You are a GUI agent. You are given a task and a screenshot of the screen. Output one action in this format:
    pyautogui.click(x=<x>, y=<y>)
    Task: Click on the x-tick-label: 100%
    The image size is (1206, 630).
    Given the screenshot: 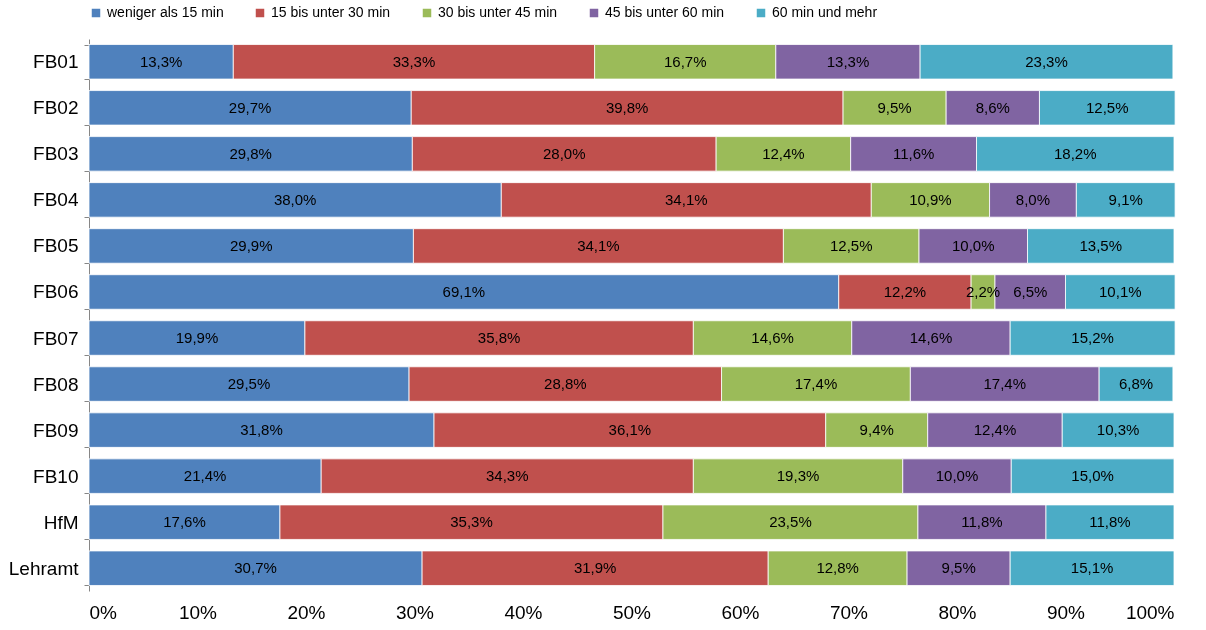 What is the action you would take?
    pyautogui.click(x=1150, y=612)
    